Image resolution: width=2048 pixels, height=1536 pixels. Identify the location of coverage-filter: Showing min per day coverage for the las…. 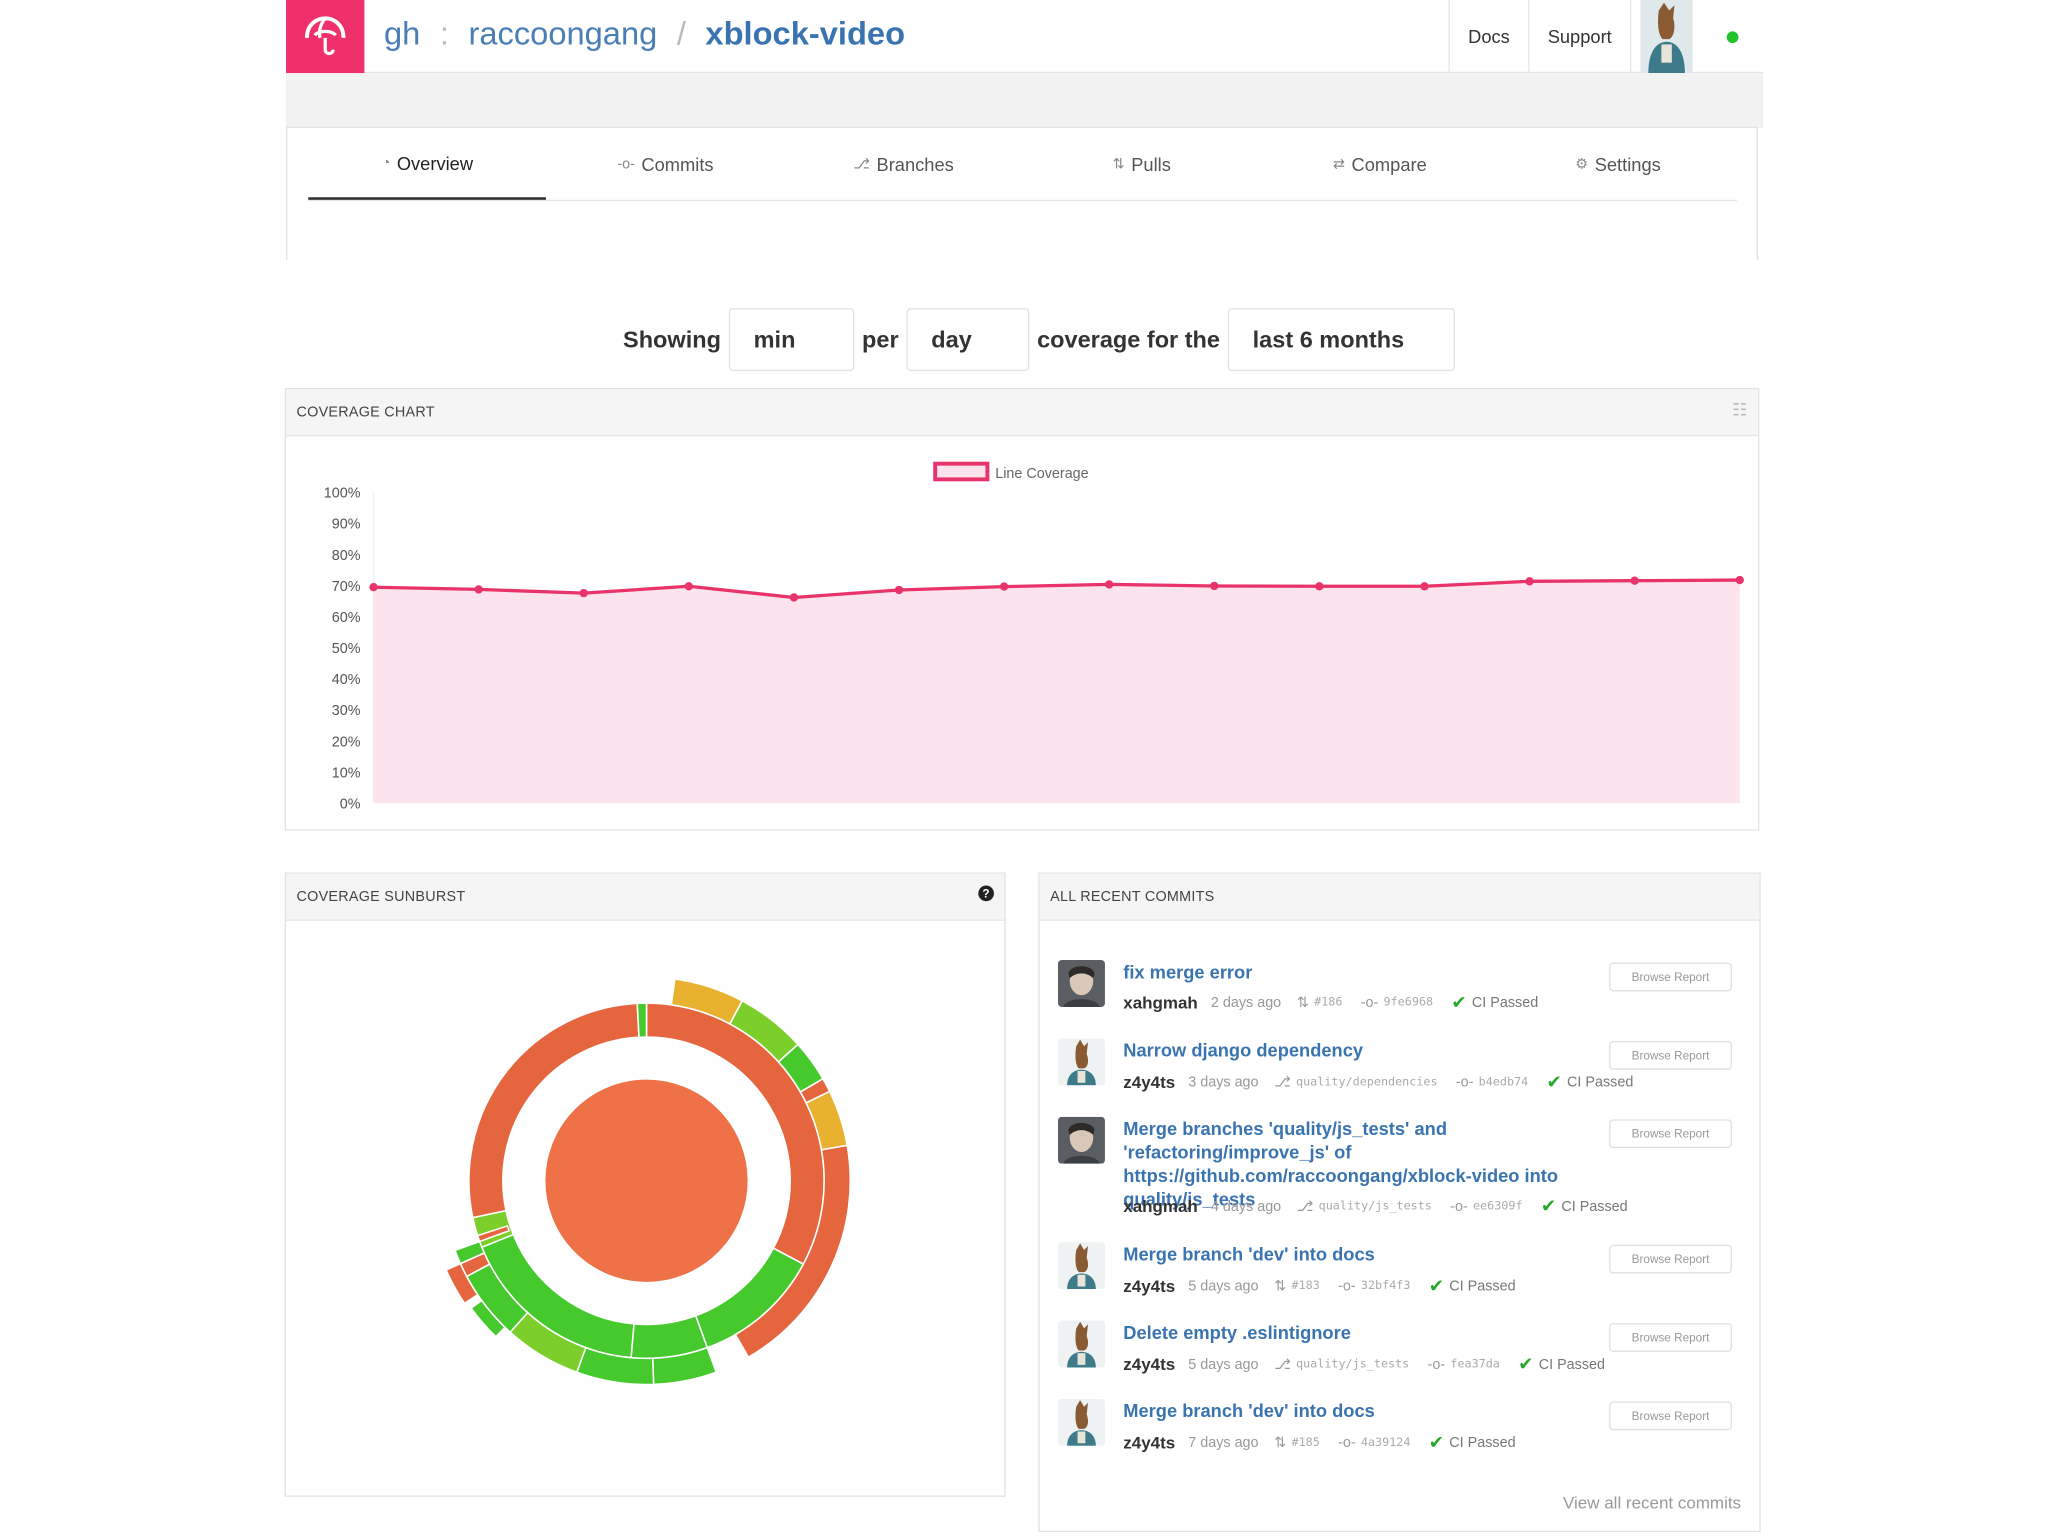
(1043, 339).